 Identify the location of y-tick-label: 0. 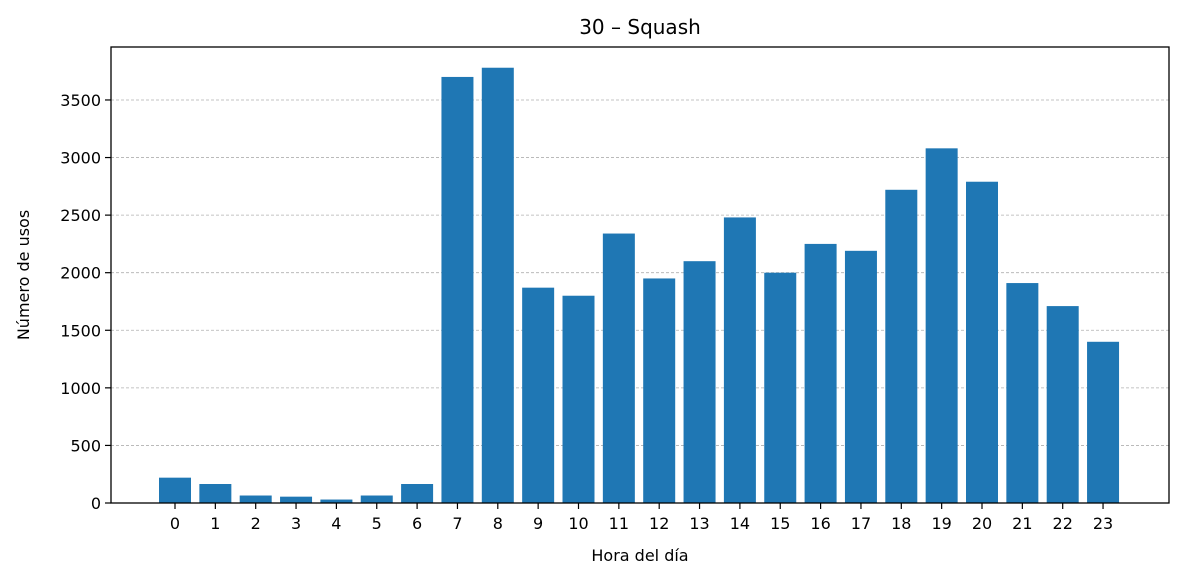
(96, 503).